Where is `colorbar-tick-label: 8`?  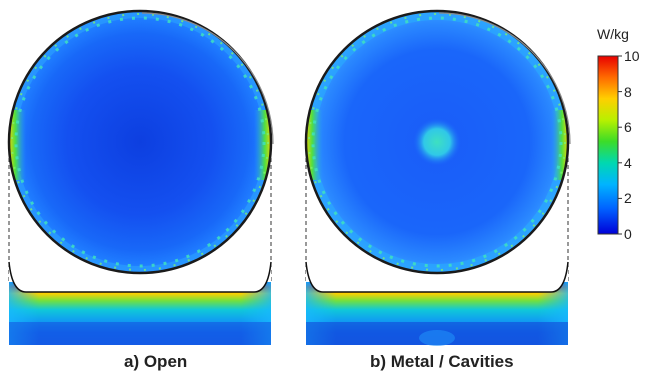 colorbar-tick-label: 8 is located at coordinates (628, 91).